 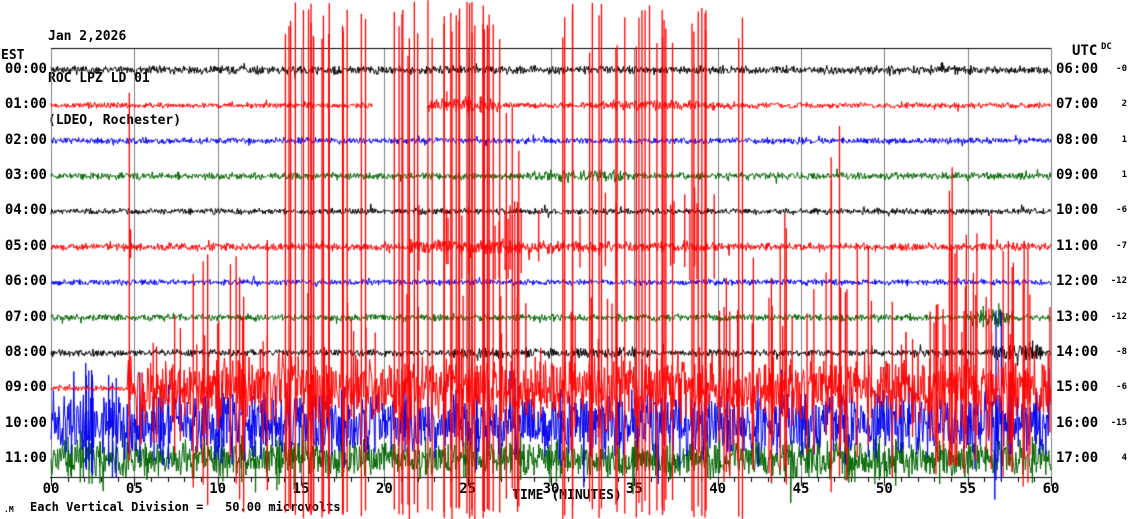 What do you see at coordinates (1085, 51) in the screenshot?
I see `utc-axis-header: UTC` at bounding box center [1085, 51].